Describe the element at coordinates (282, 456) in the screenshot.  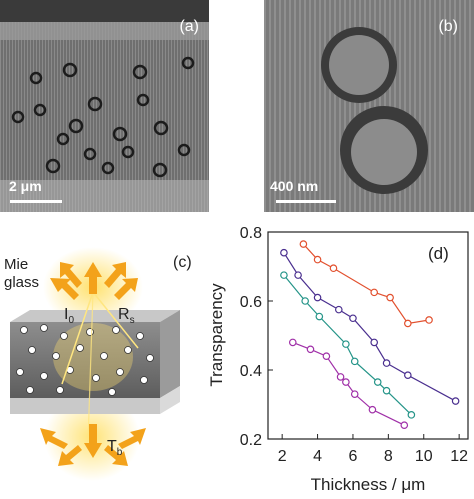
I see `x-tick-label: 2` at that location.